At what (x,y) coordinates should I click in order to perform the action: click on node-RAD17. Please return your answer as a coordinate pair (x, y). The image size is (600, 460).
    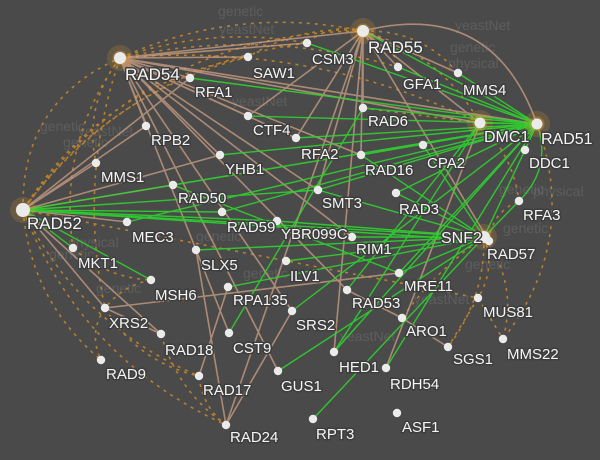
    Looking at the image, I should click on (199, 376).